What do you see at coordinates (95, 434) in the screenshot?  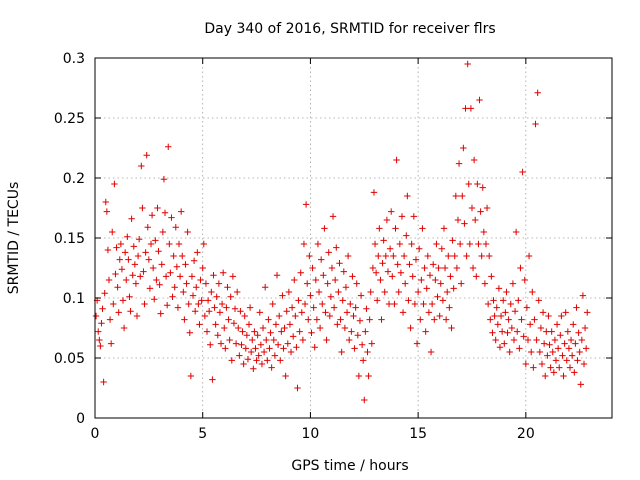 I see `x-tick-label: 0` at bounding box center [95, 434].